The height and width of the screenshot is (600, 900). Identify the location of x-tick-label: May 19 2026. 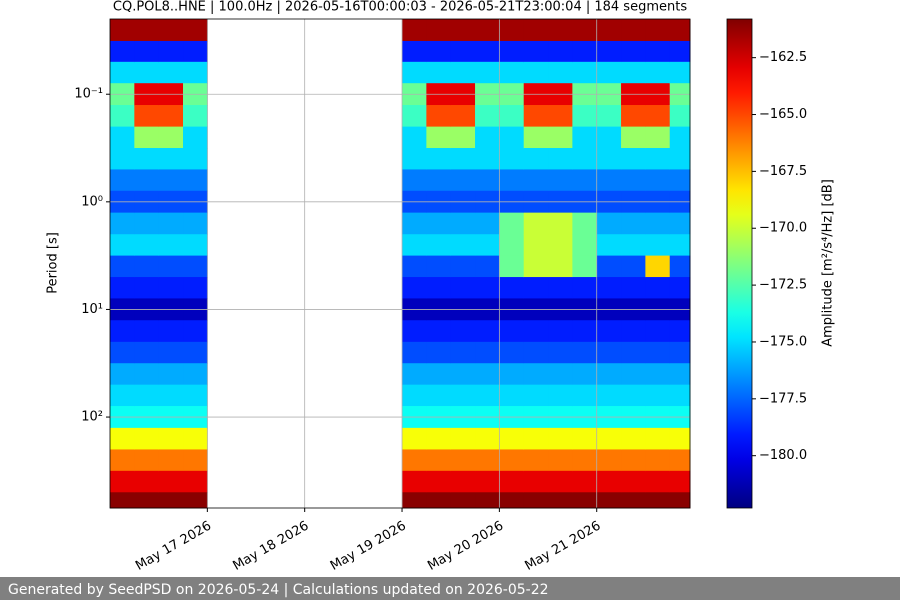
(368, 546).